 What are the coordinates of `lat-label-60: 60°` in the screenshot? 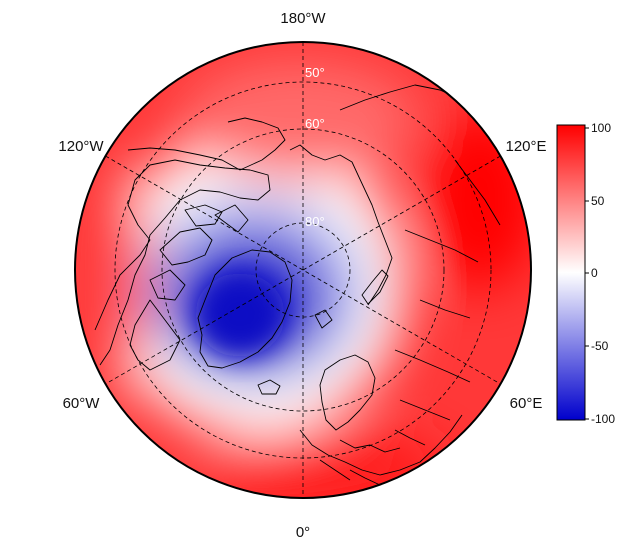 It's located at (315, 123).